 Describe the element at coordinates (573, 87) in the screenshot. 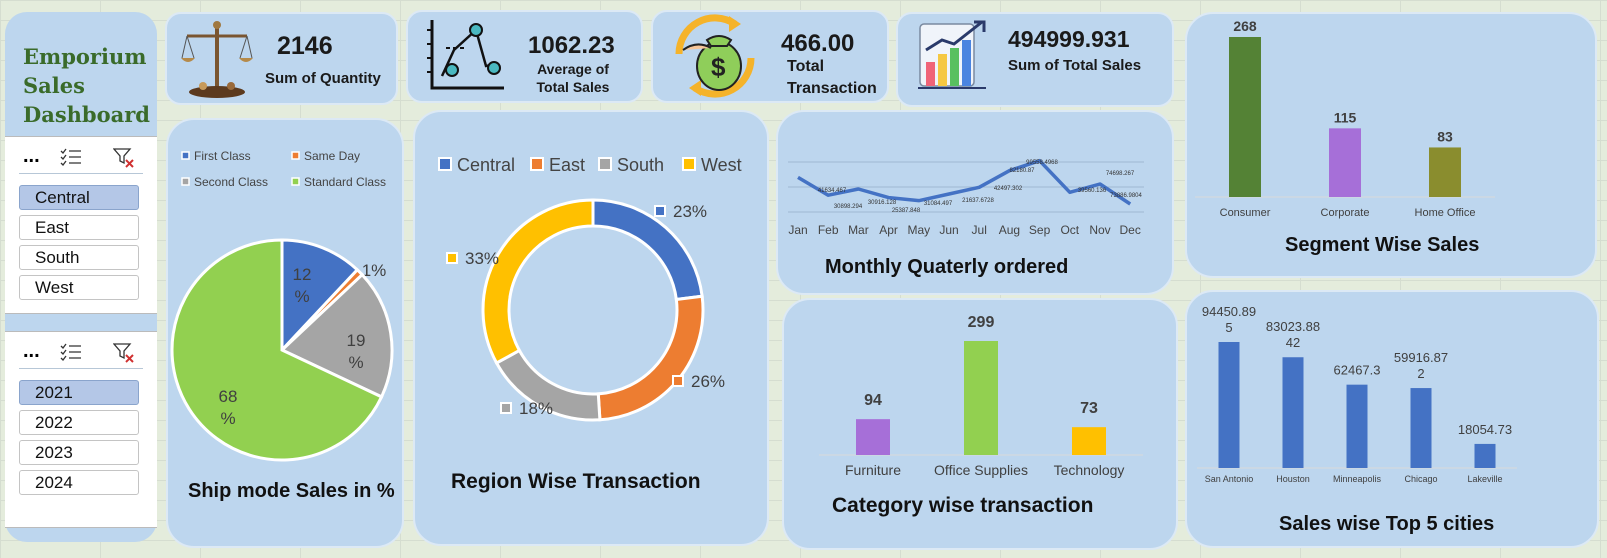

I see `label-line: Total Sales` at that location.